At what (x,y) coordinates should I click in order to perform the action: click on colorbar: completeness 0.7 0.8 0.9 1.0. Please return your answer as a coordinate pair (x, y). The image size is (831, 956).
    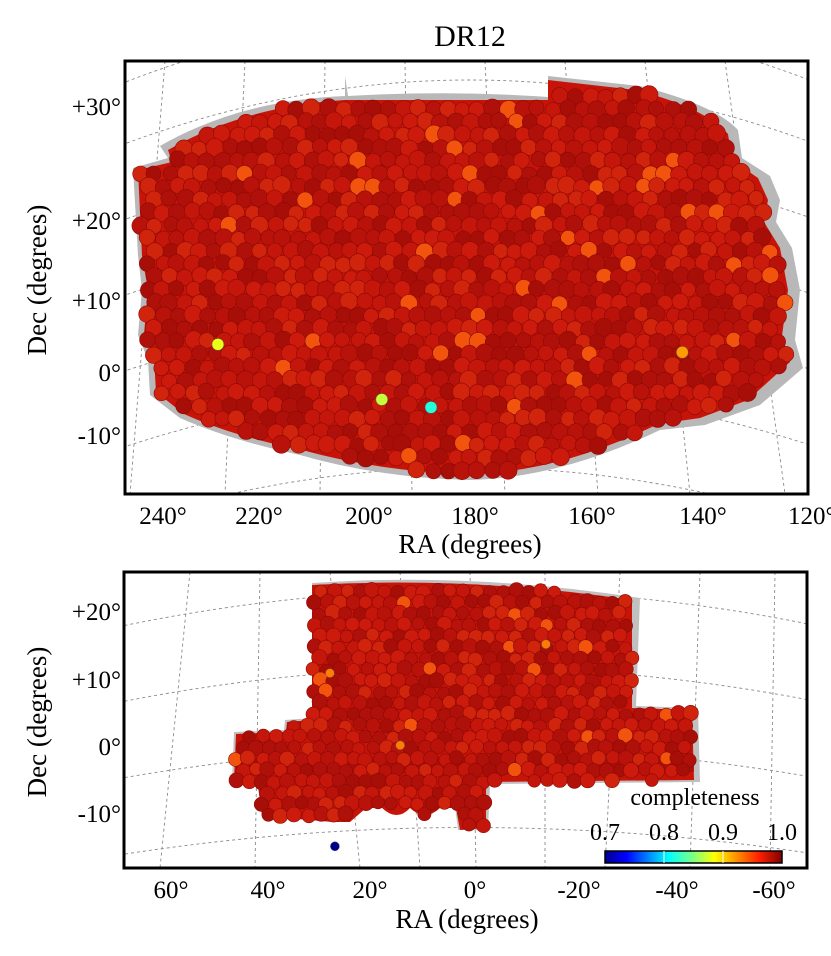
    Looking at the image, I should click on (693, 824).